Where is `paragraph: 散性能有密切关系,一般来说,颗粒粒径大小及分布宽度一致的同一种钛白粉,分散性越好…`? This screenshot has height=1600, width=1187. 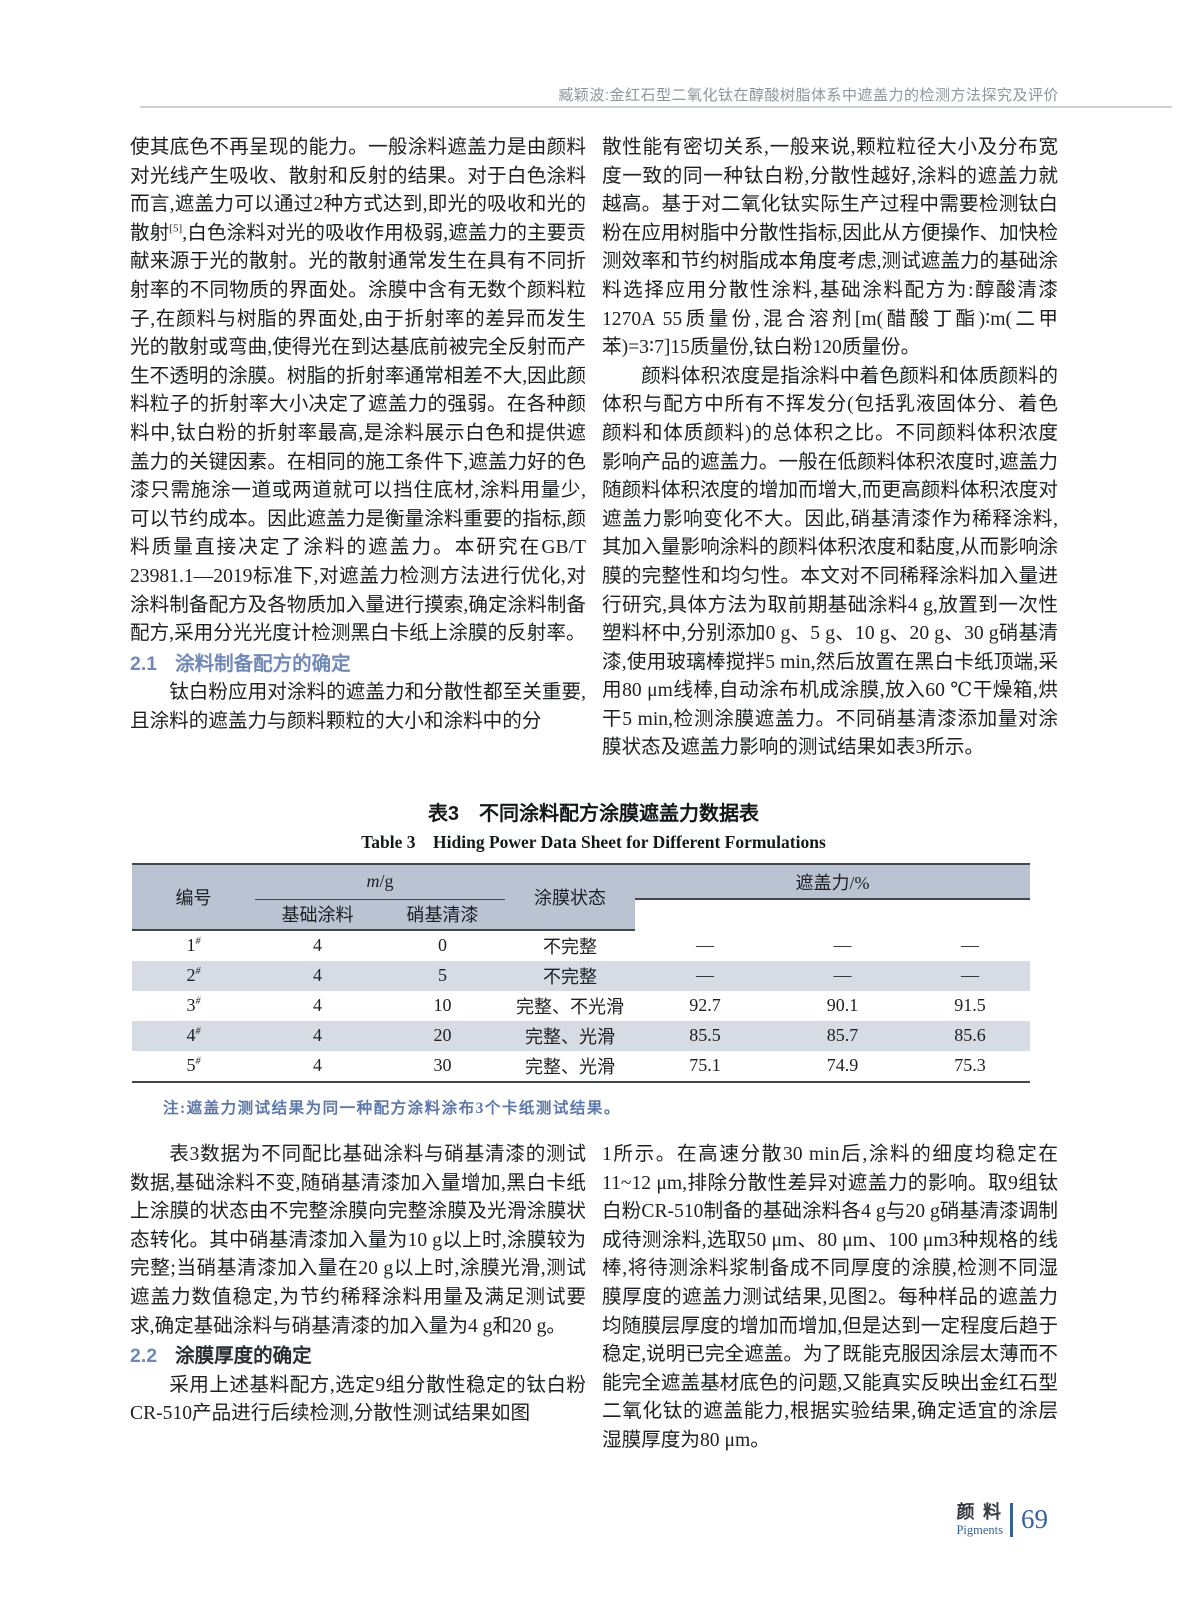
paragraph: 散性能有密切关系,一般来说,颗粒粒径大小及分布宽度一致的同一种钛白粉,分散性越好… is located at coordinates (830, 248).